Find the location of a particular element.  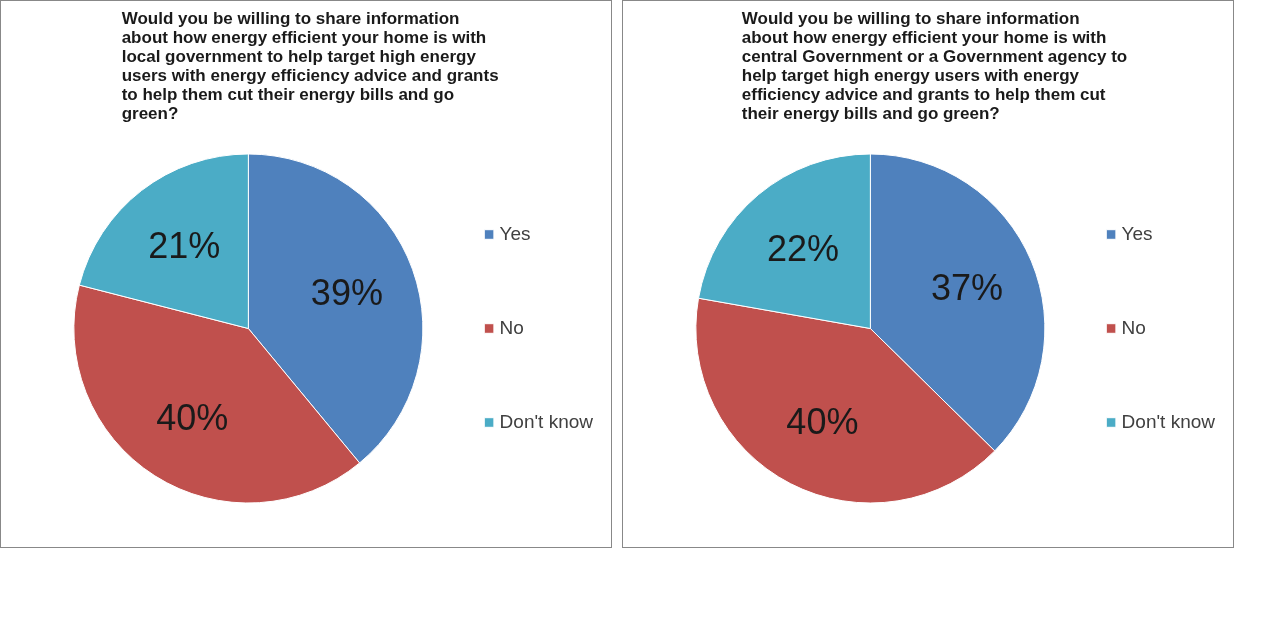

data-label: 39% is located at coordinates (346, 293).